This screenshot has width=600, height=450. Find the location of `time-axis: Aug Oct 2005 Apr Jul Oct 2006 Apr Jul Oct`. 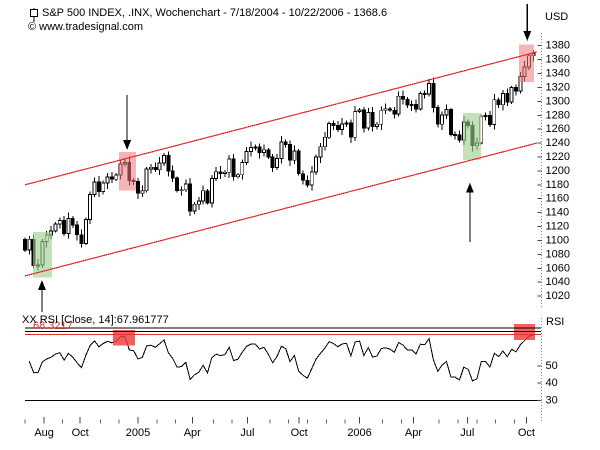

time-axis: Aug Oct 2005 Apr Jul Oct 2006 Apr Jul Oct is located at coordinates (279, 428).